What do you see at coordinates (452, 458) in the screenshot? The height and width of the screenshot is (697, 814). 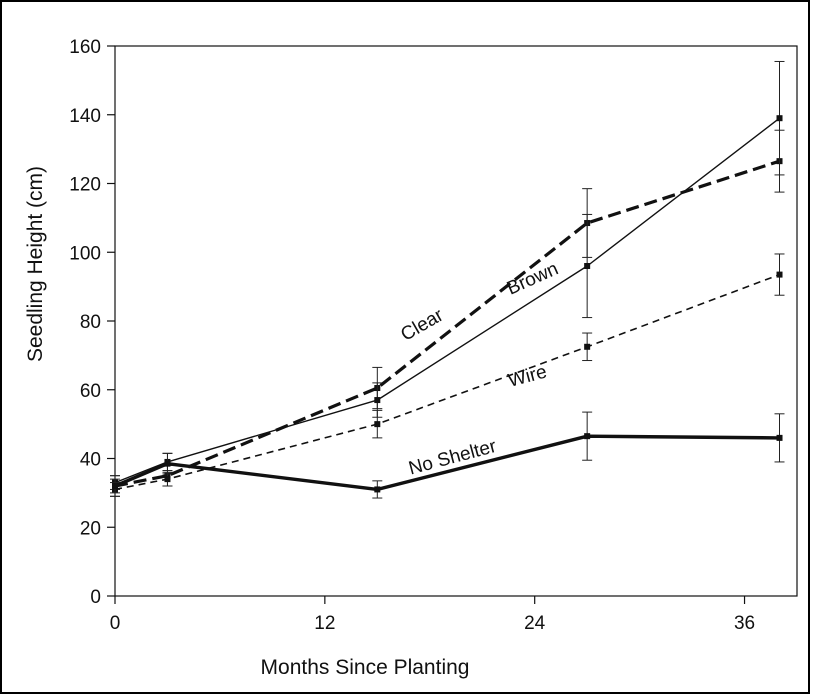 I see `series-label-no-shelter: No Shelter` at bounding box center [452, 458].